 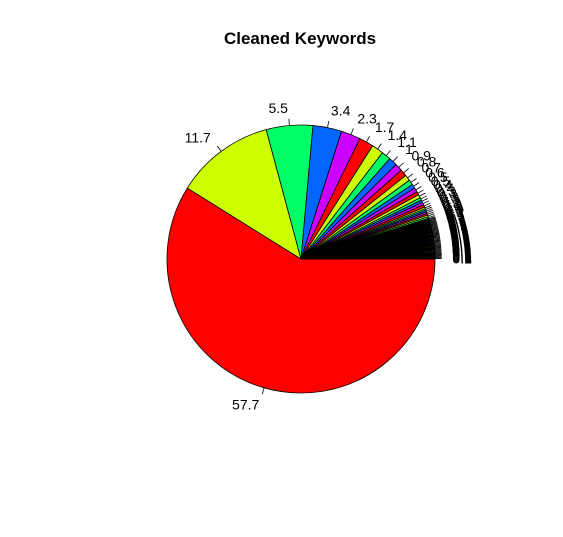 What do you see at coordinates (409, 149) in the screenshot?
I see `pie-slice-label: 1` at bounding box center [409, 149].